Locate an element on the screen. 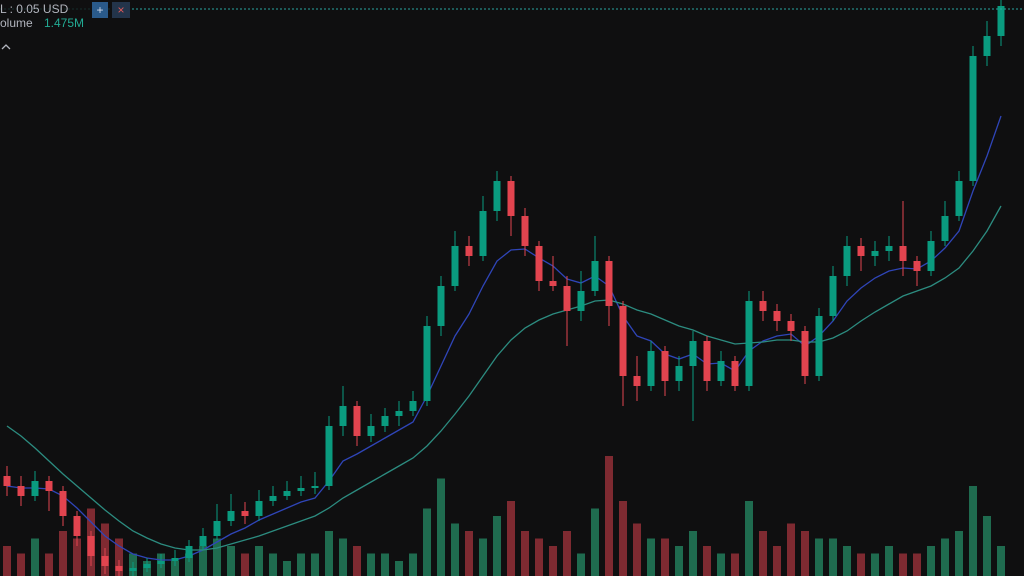  collapse-icon is located at coordinates (6, 47).